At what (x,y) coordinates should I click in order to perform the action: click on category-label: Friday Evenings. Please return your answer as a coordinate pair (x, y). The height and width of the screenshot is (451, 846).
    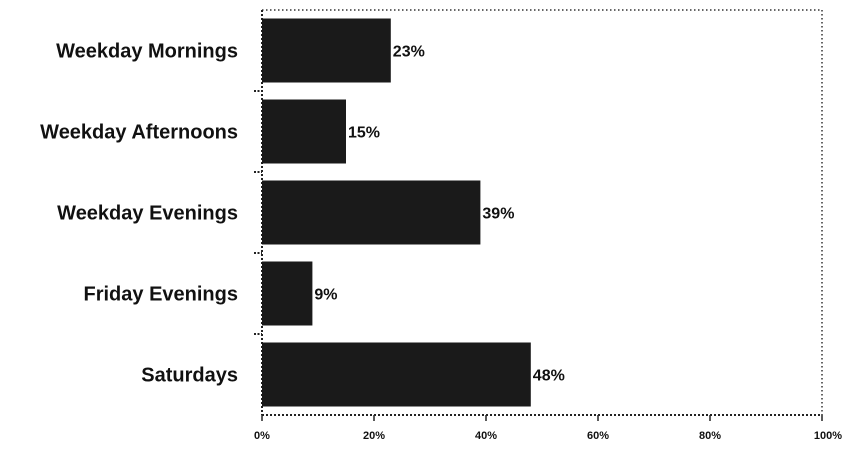
    Looking at the image, I should click on (161, 295).